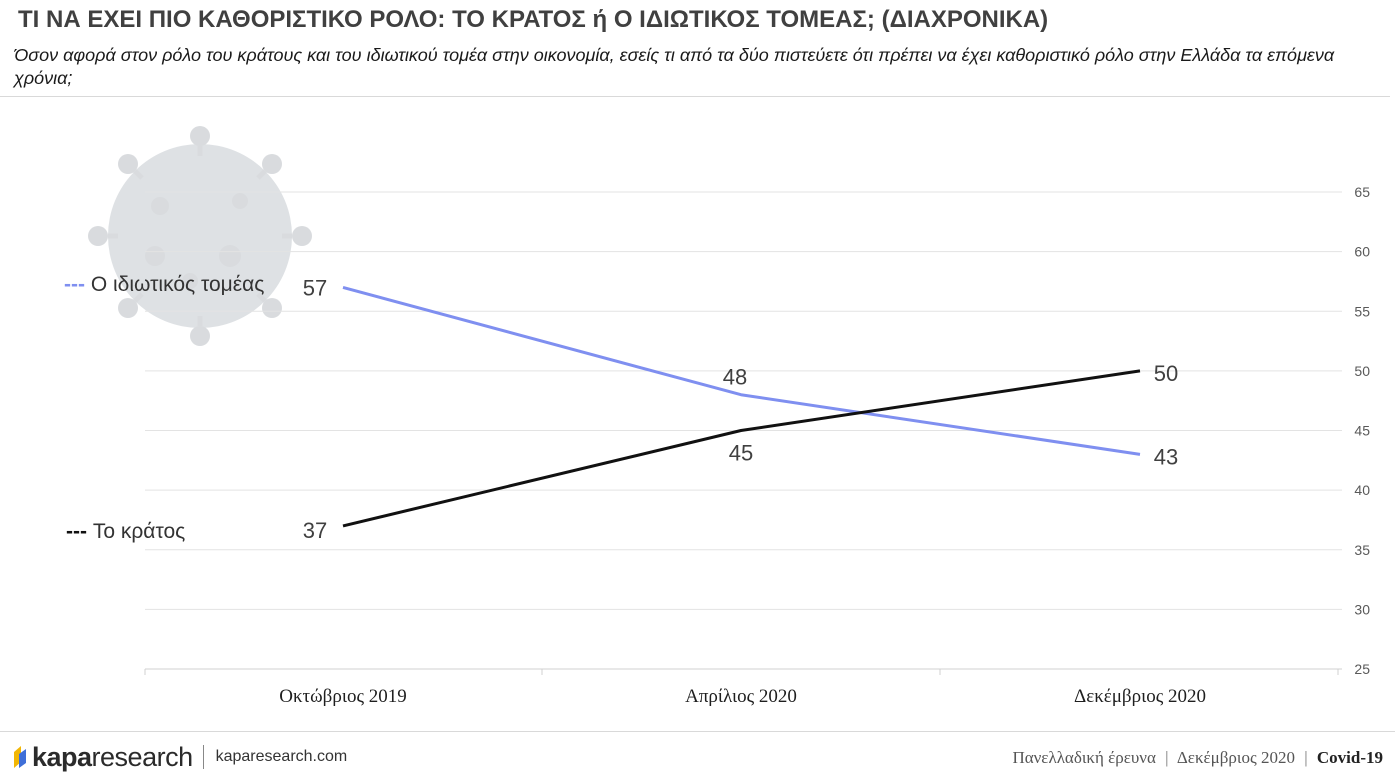 This screenshot has height=779, width=1395. Describe the element at coordinates (1362, 550) in the screenshot. I see `y-tick-label: 35` at that location.